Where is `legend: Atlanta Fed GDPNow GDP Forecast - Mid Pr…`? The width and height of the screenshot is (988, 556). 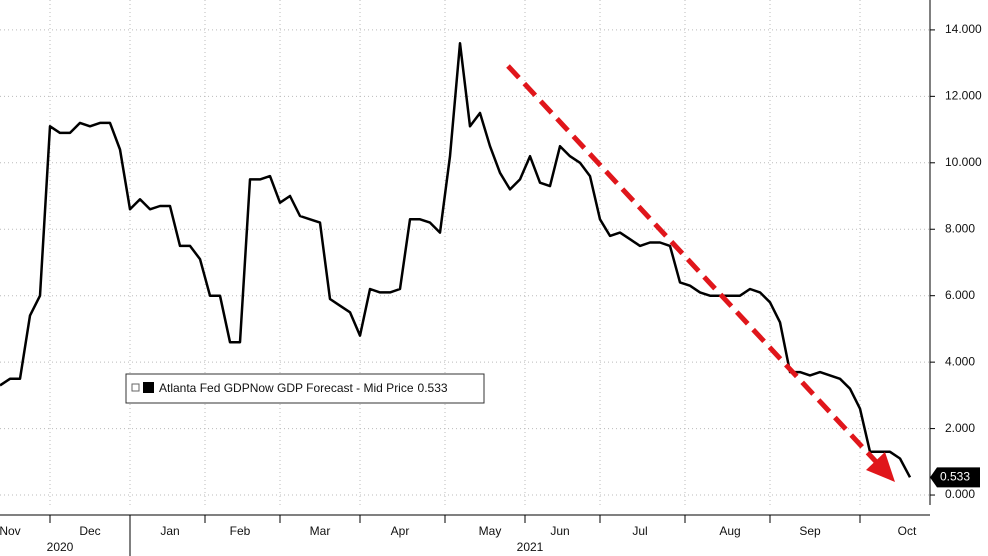
legend: Atlanta Fed GDPNow GDP Forecast - Mid Pr… is located at coordinates (305, 388).